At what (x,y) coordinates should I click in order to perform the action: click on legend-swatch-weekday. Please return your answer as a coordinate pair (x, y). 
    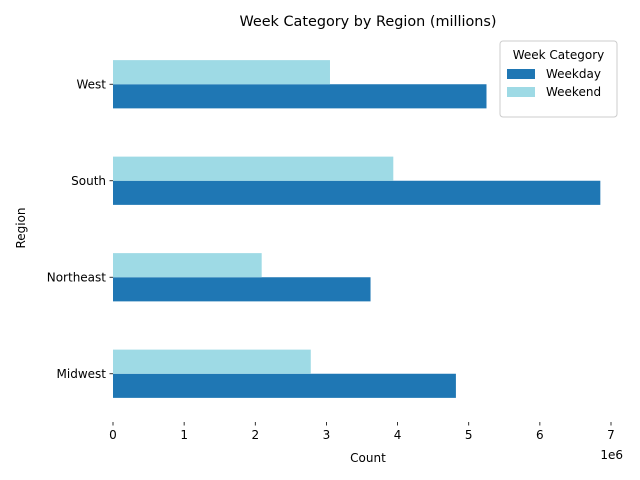
    Looking at the image, I should click on (521, 74).